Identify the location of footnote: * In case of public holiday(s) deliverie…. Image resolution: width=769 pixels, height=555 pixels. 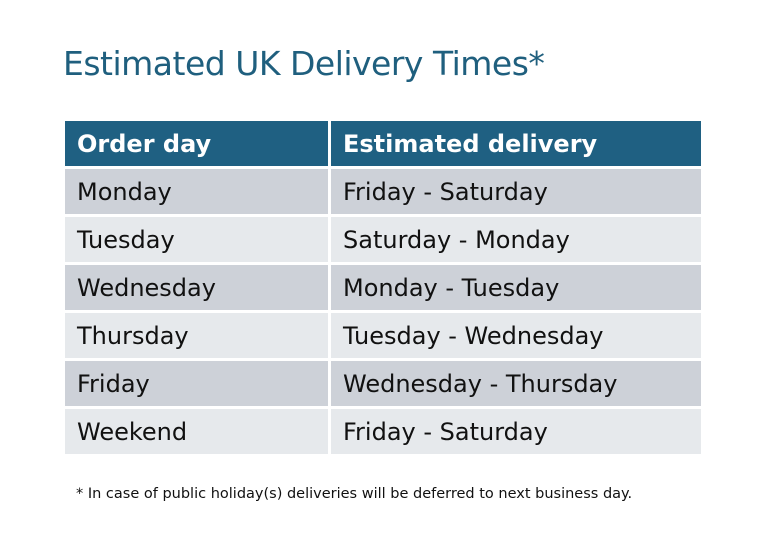
(354, 494).